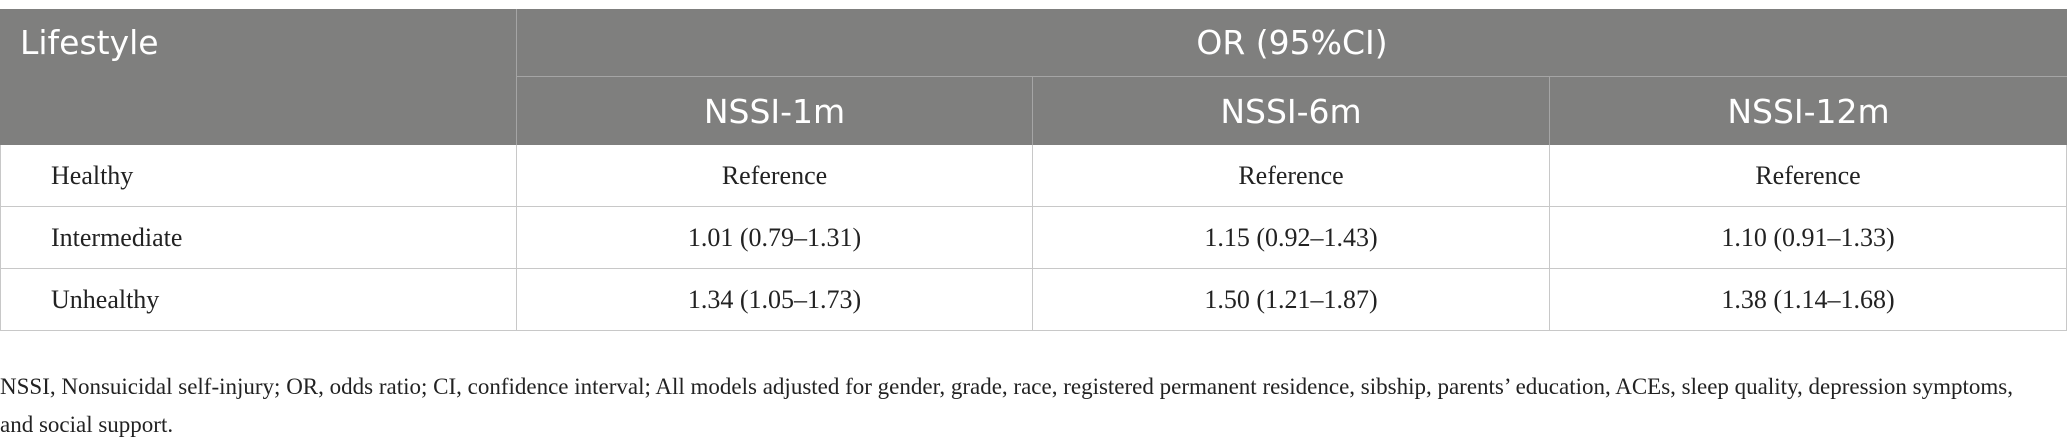 This screenshot has width=2067, height=448. I want to click on table-cell: 1.10 (0.91–1.33), so click(1808, 238).